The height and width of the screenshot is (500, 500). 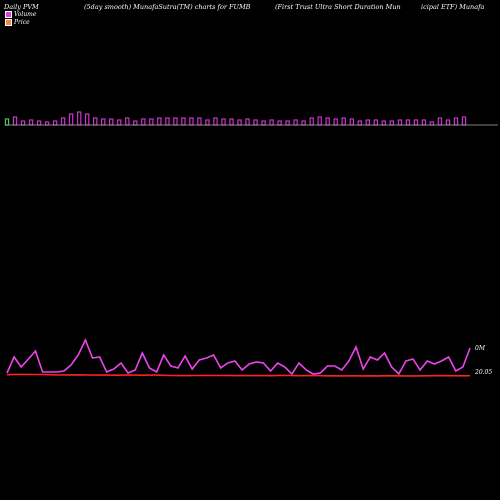 I want to click on legend-volume-swatch, so click(x=8, y=14).